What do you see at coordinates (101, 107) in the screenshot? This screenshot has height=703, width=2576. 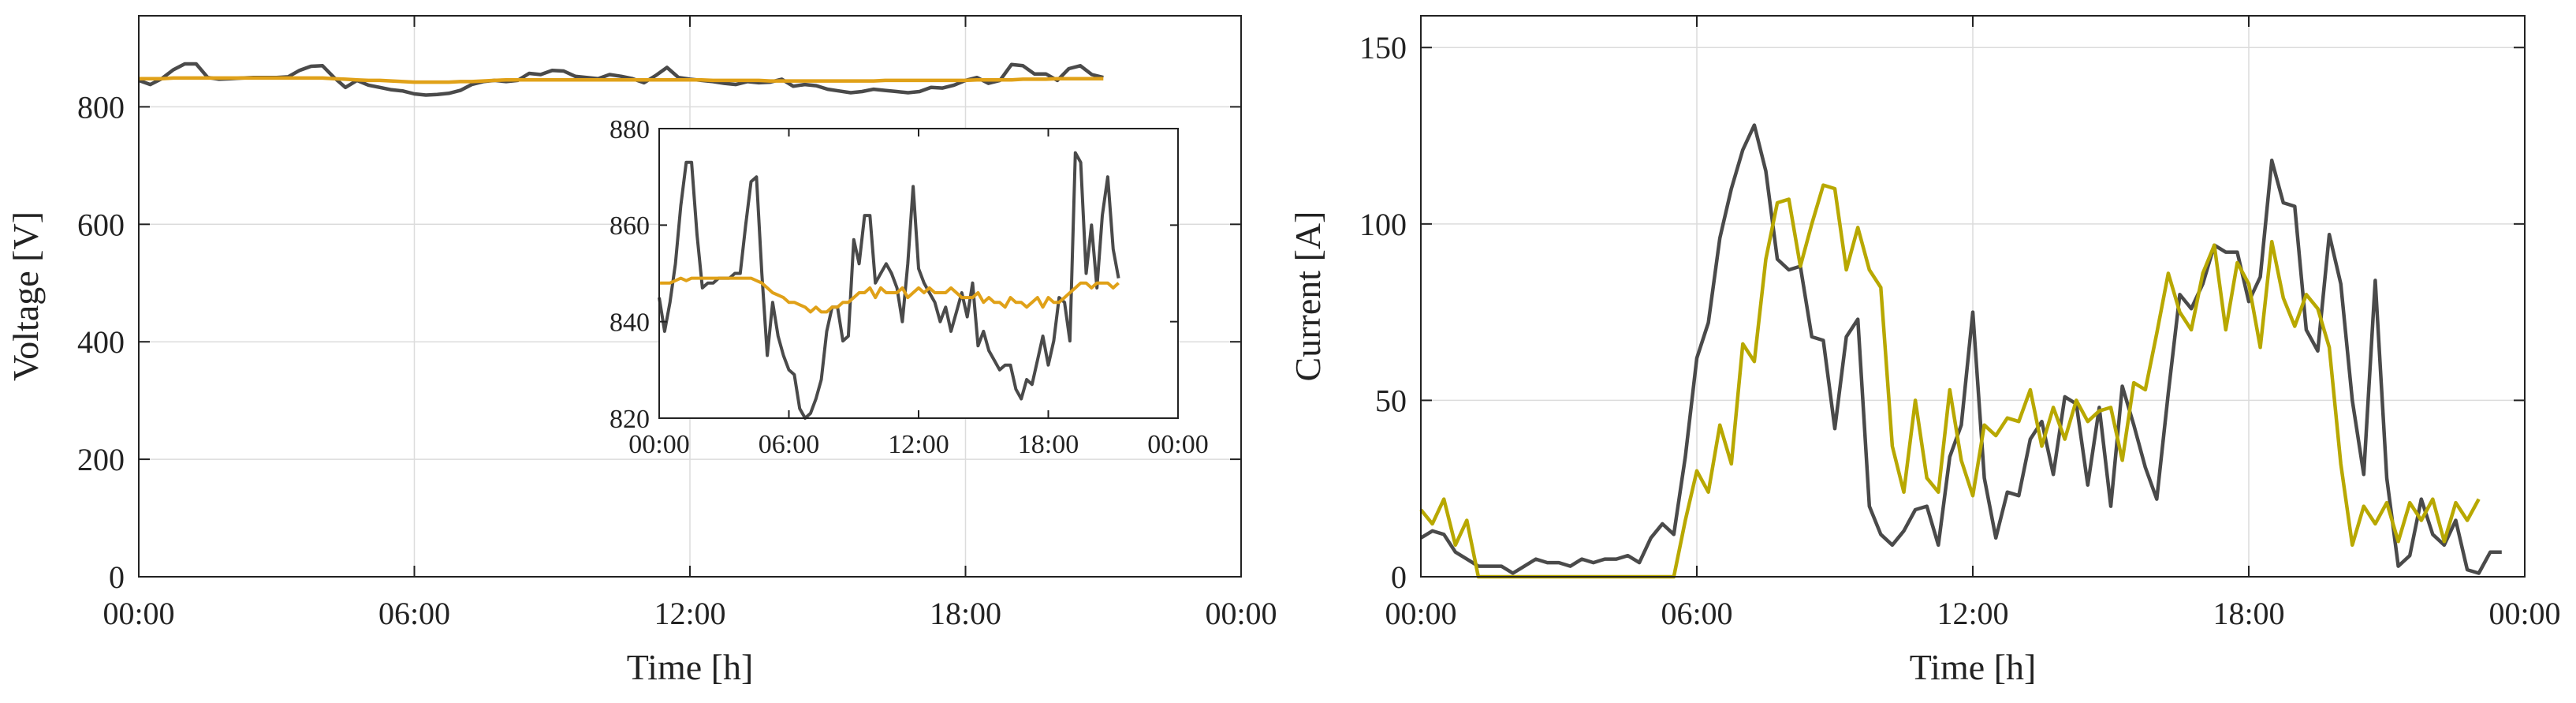 I see `y-tick-label: 800` at bounding box center [101, 107].